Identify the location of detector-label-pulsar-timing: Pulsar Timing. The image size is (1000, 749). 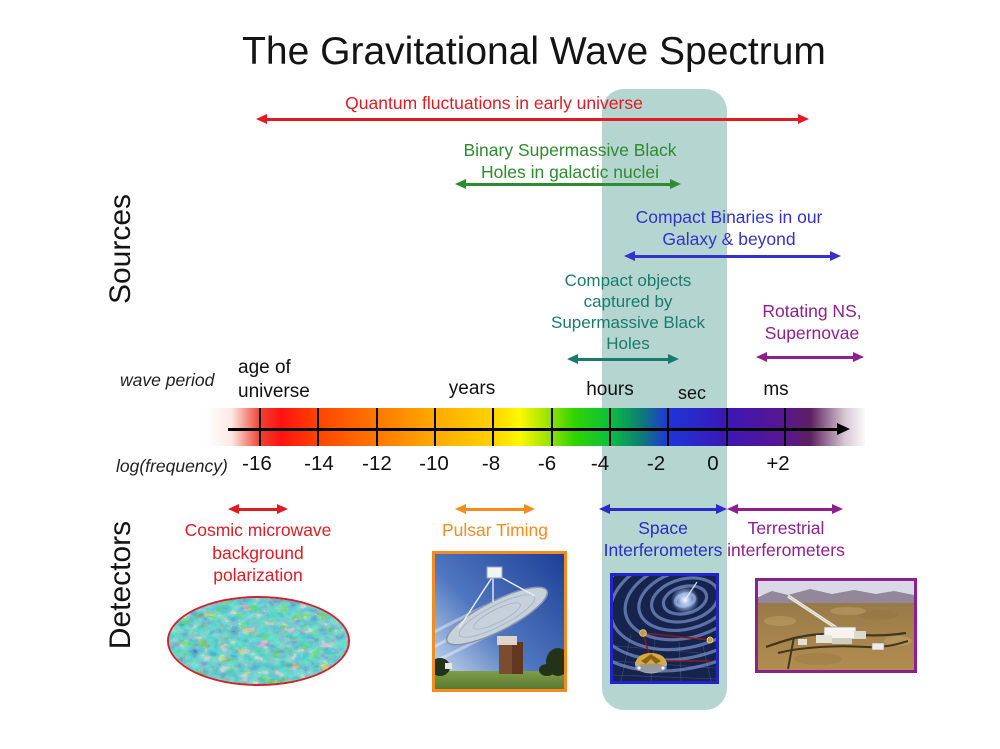
(495, 530).